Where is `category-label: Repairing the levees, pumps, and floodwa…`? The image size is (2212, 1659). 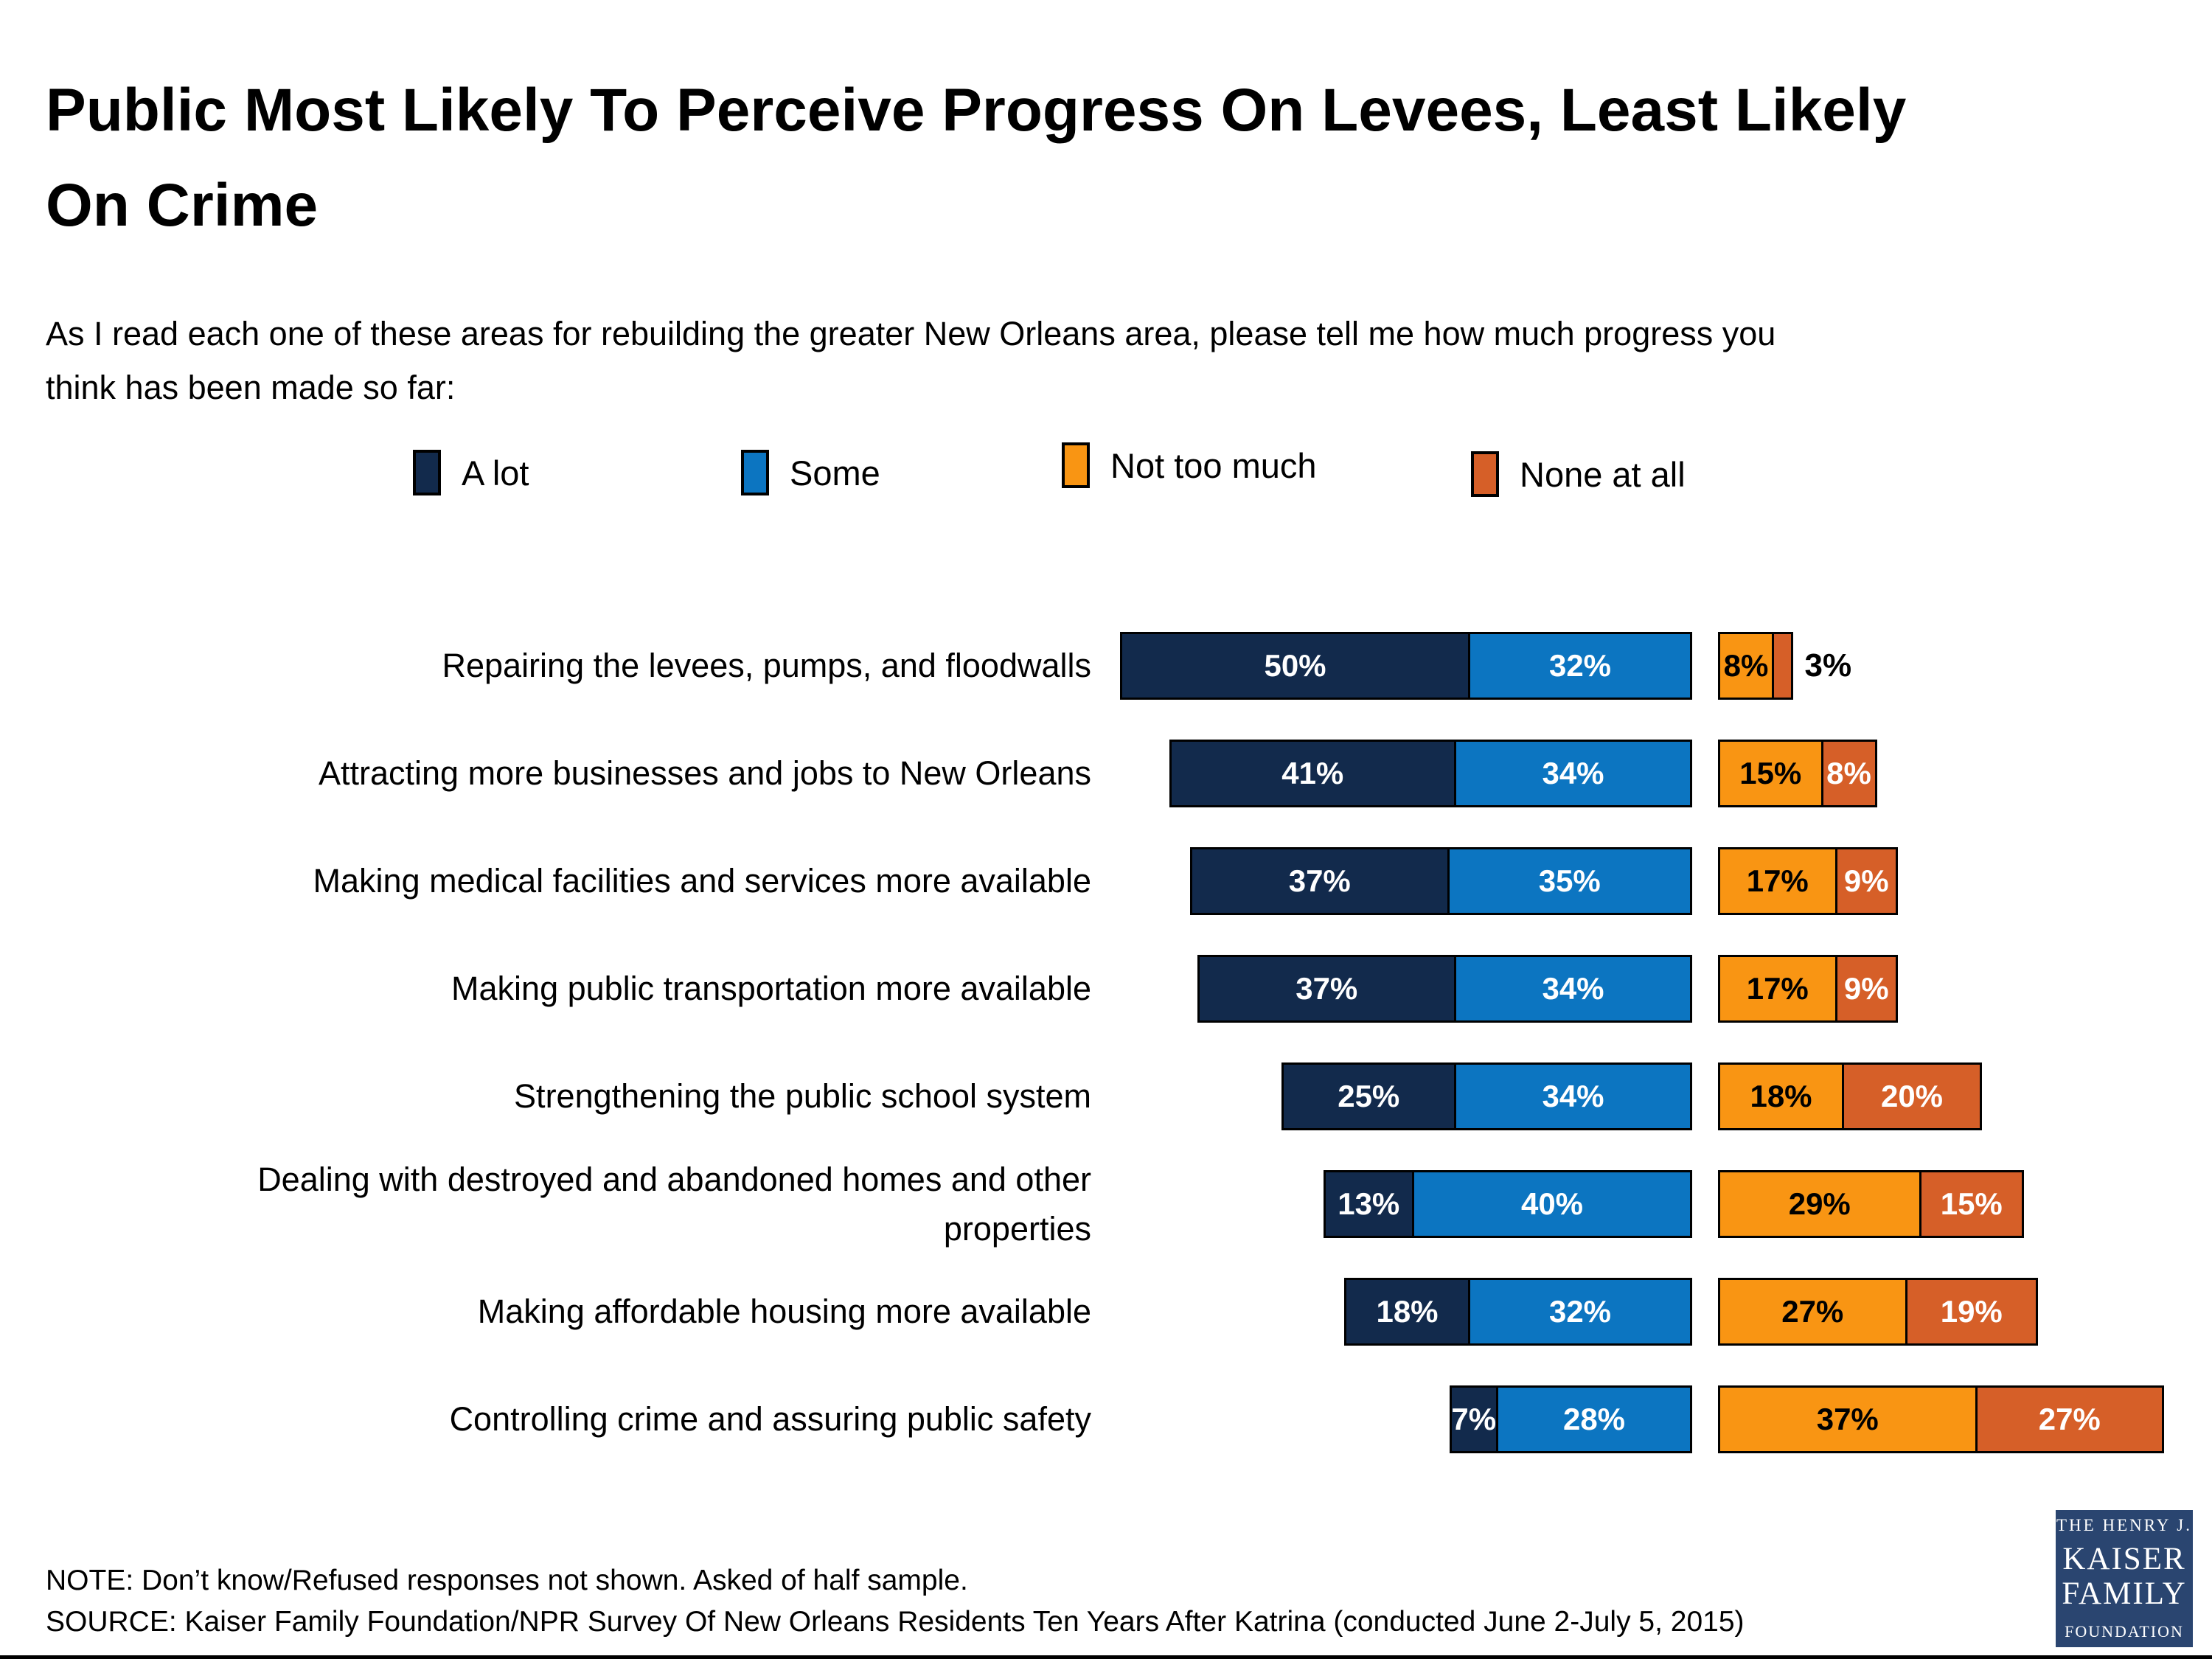
category-label: Repairing the levees, pumps, and floodwa… is located at coordinates (766, 666).